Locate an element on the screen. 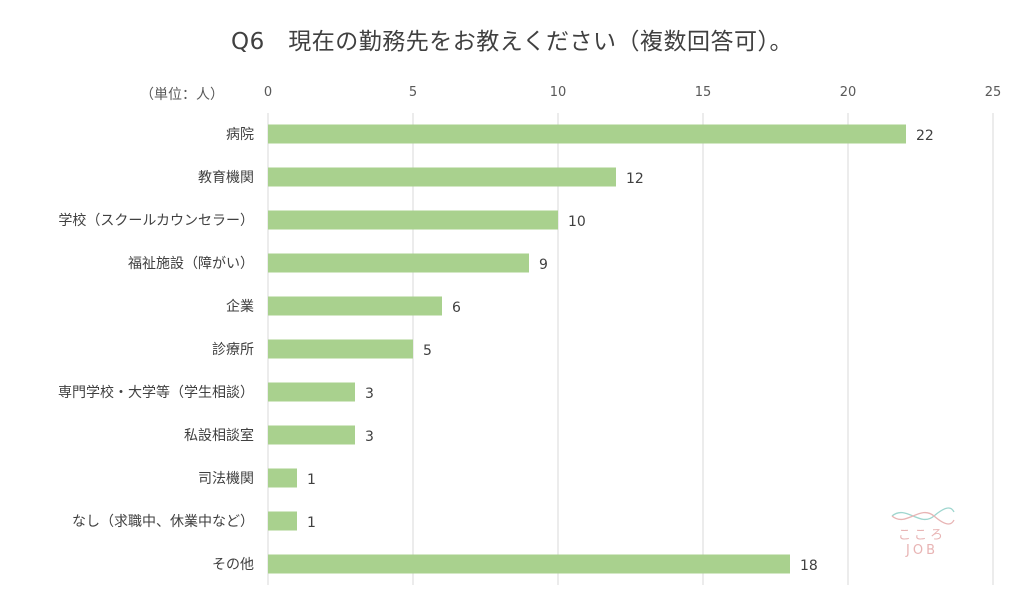 This screenshot has width=1024, height=606. value-label-2: 10 is located at coordinates (577, 222).